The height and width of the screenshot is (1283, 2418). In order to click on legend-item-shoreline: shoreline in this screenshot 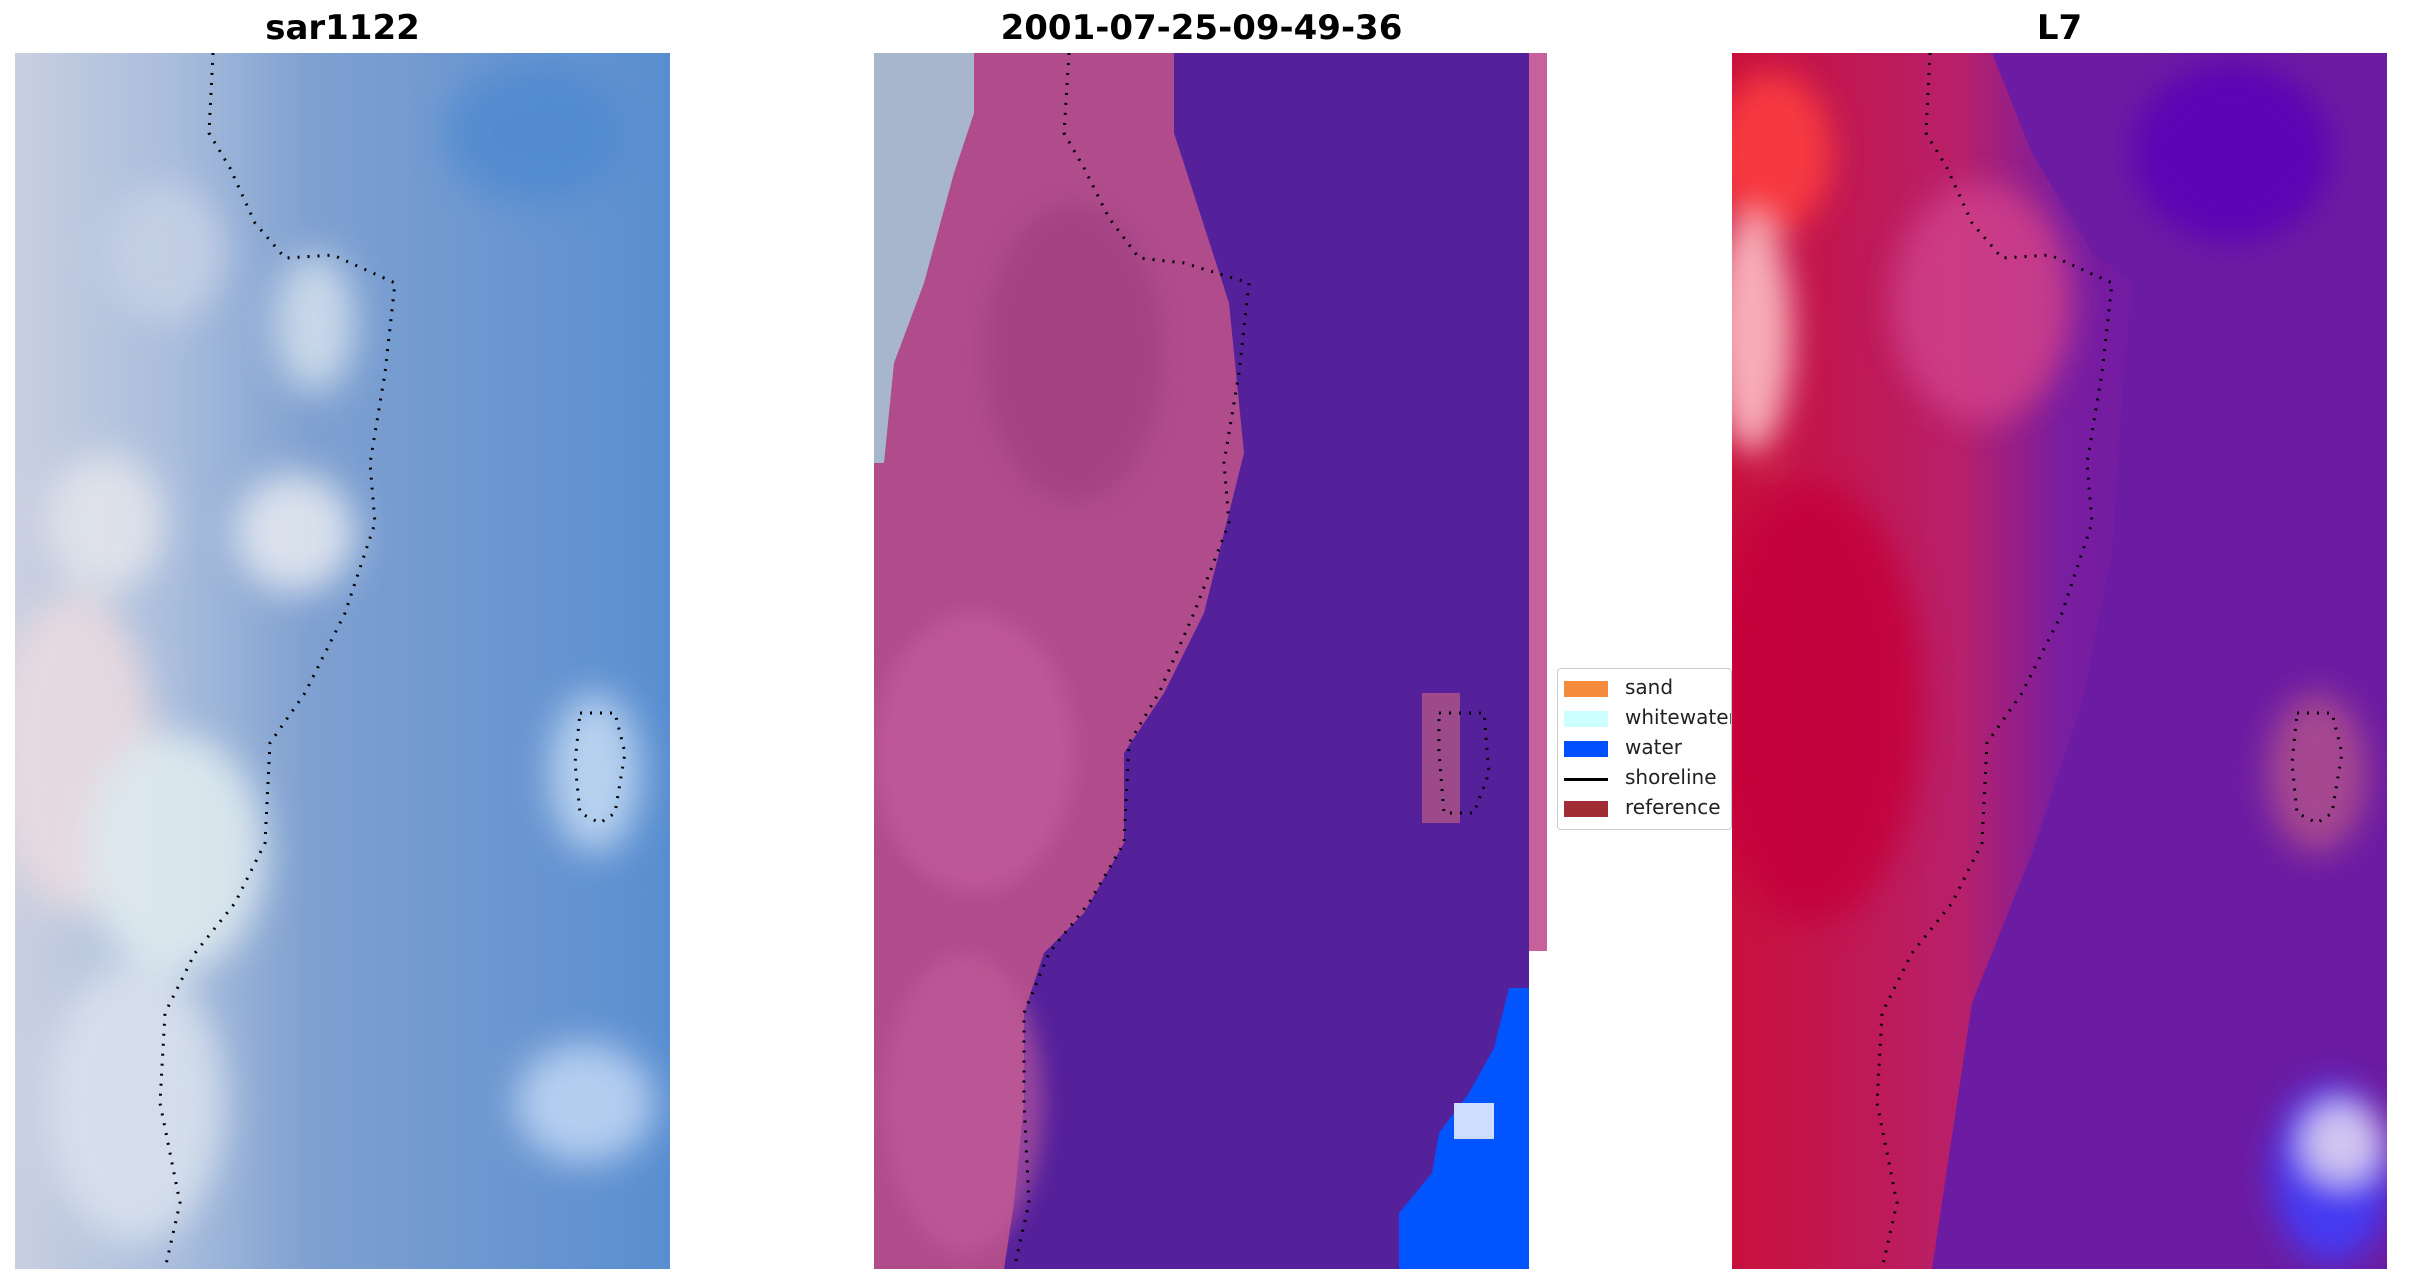, I will do `click(1644, 778)`.